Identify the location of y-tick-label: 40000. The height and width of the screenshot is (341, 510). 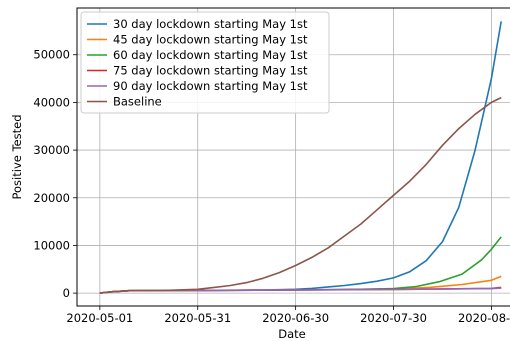
(51, 102).